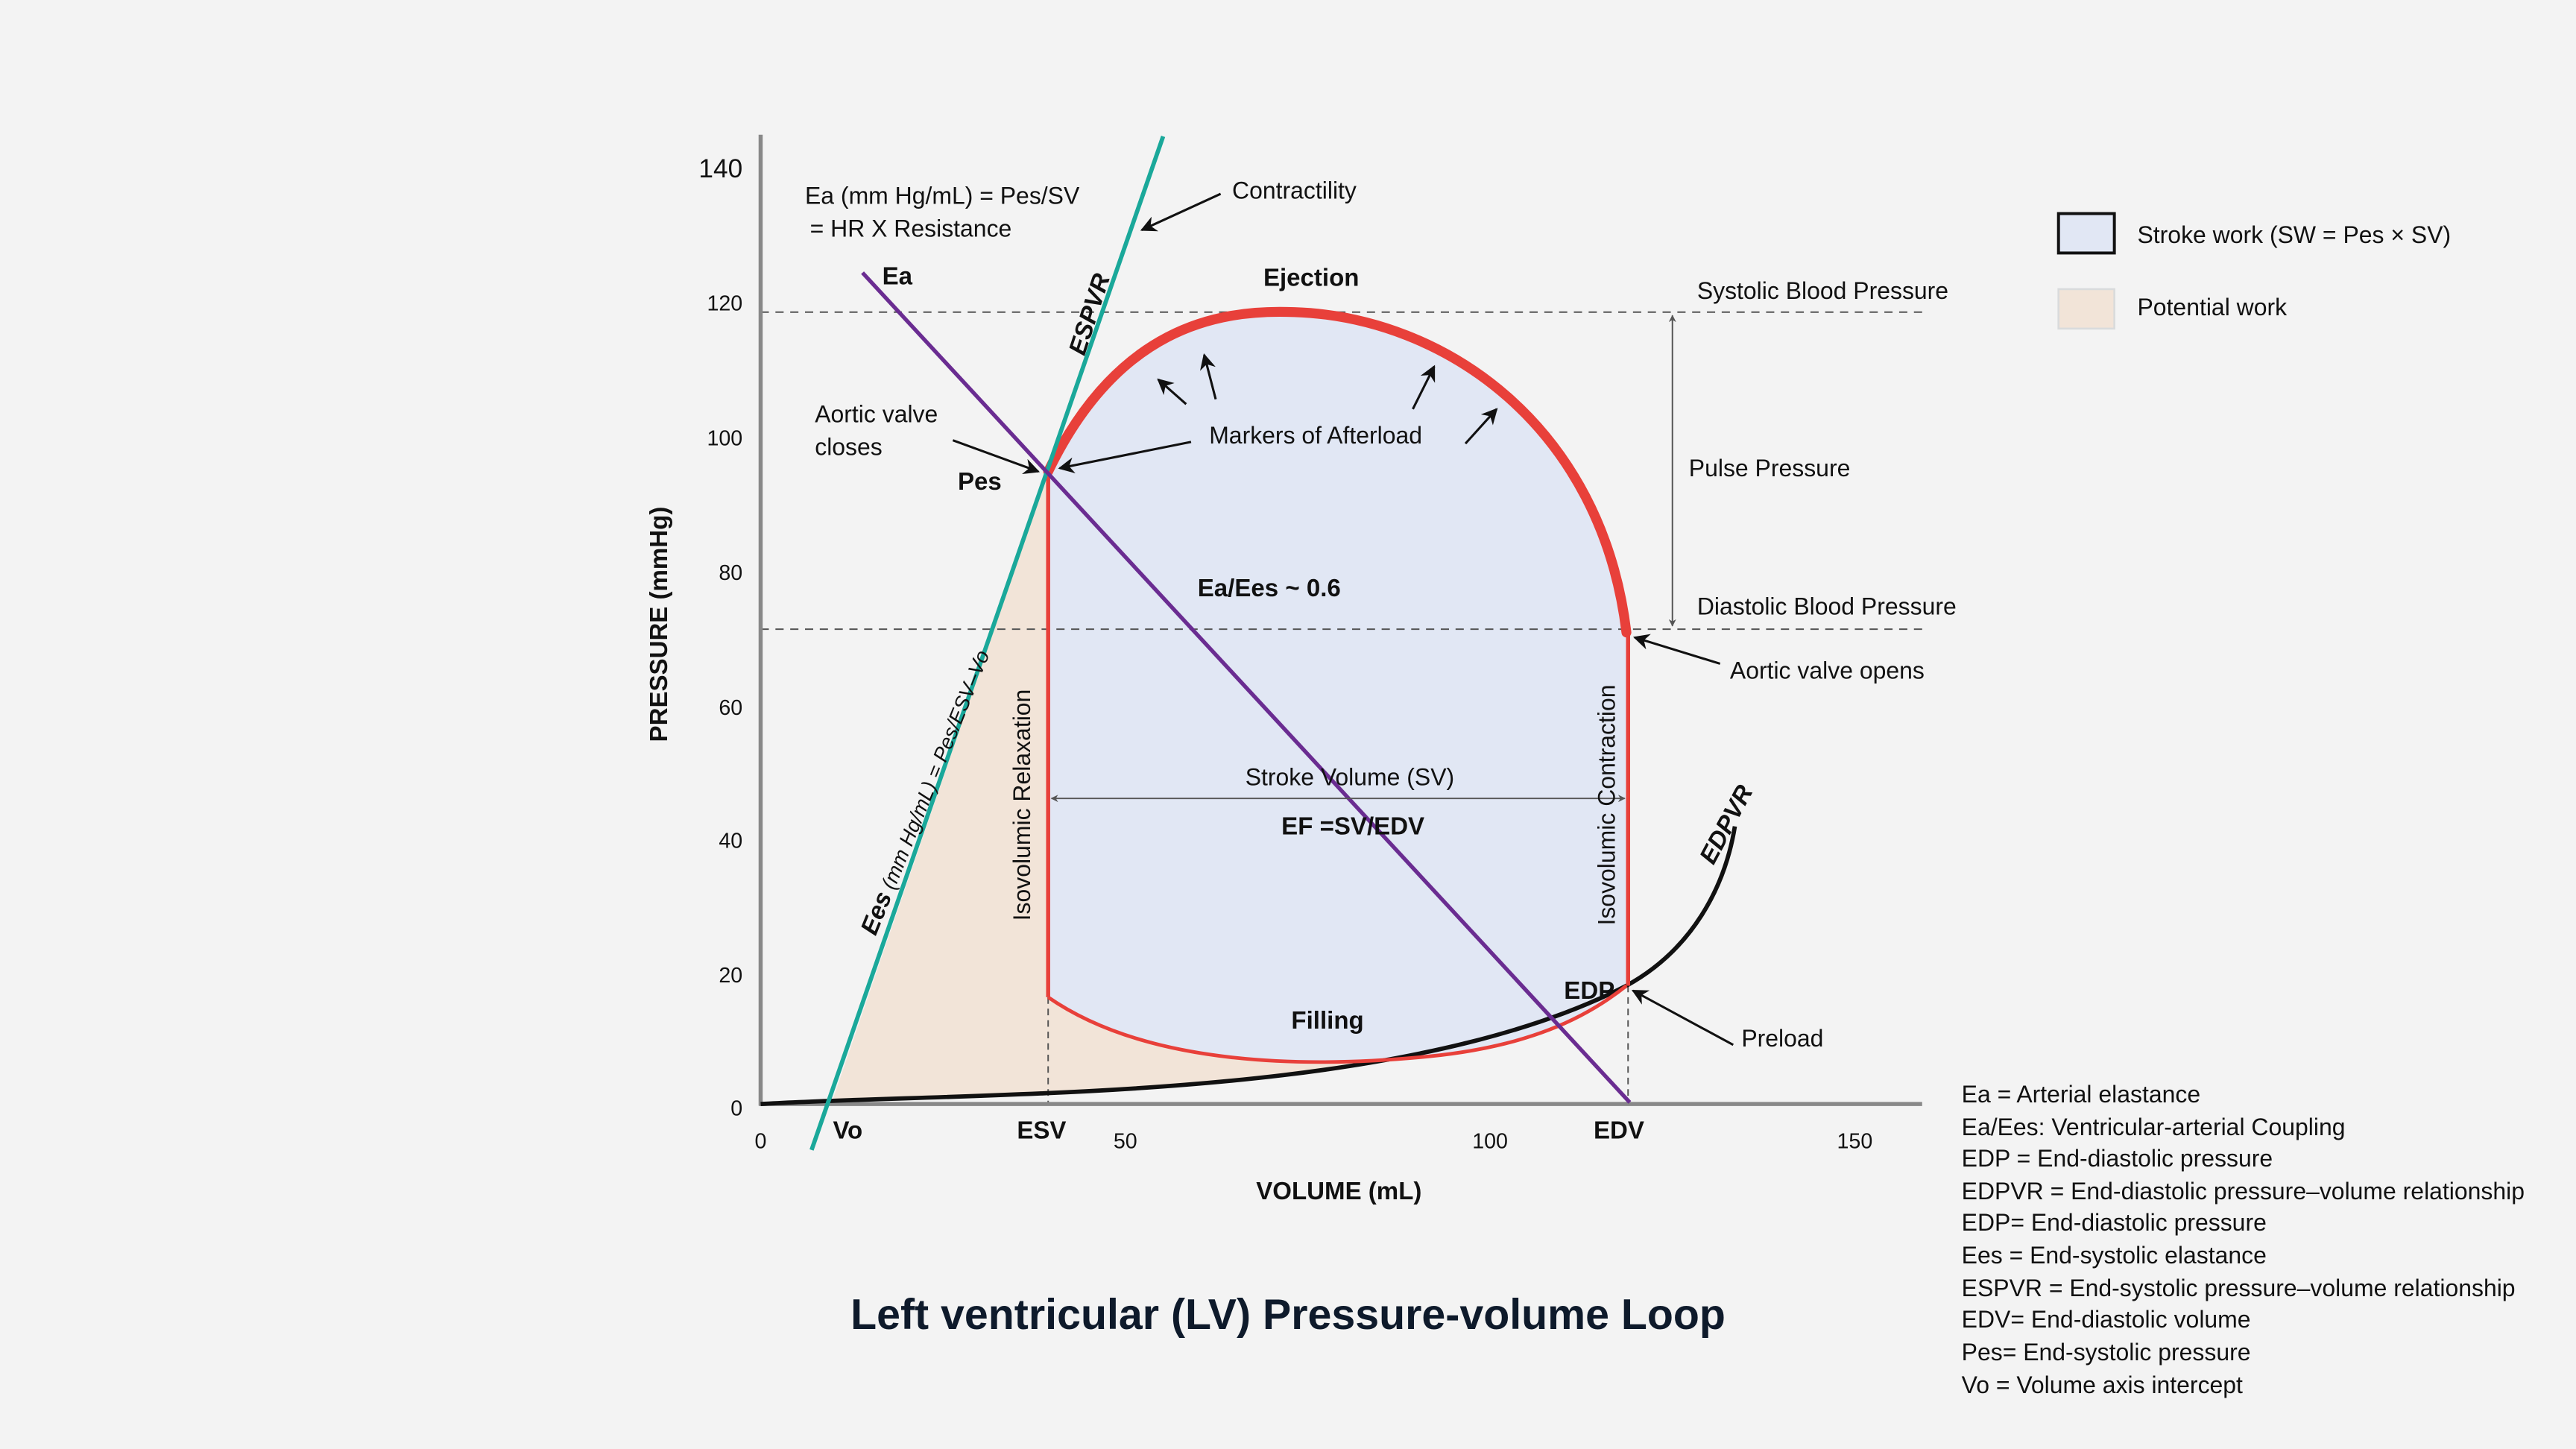 The image size is (2576, 1449). I want to click on ea-ees-label: Ea/Ees ~ 0.6, so click(1269, 588).